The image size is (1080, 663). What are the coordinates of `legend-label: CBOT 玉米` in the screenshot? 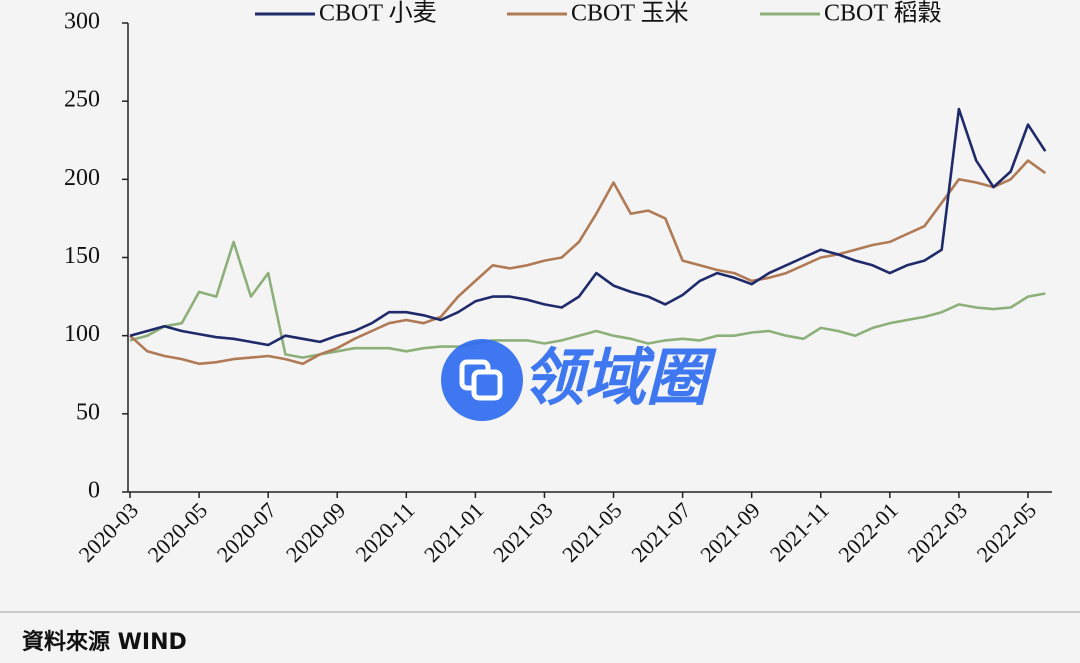 It's located at (630, 13).